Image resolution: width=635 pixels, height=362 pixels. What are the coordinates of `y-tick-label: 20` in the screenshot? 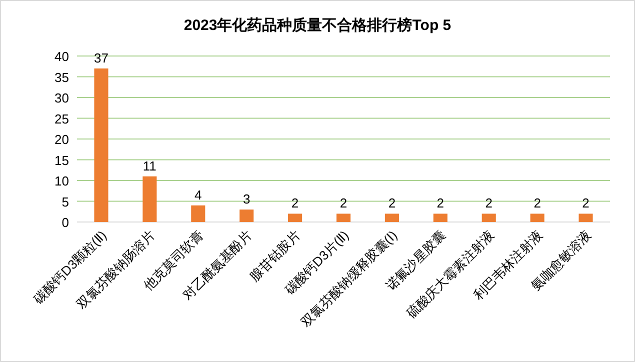 It's located at (61, 139).